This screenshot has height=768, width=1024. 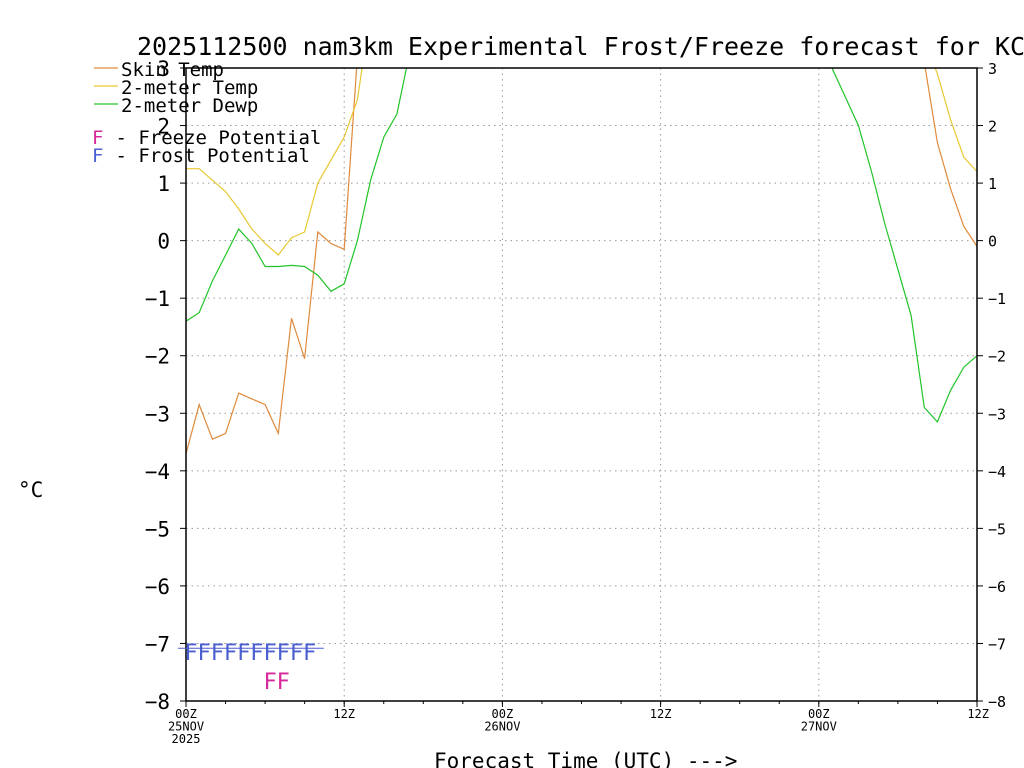 What do you see at coordinates (157, 414) in the screenshot?
I see `y-tick-label-left: −3` at bounding box center [157, 414].